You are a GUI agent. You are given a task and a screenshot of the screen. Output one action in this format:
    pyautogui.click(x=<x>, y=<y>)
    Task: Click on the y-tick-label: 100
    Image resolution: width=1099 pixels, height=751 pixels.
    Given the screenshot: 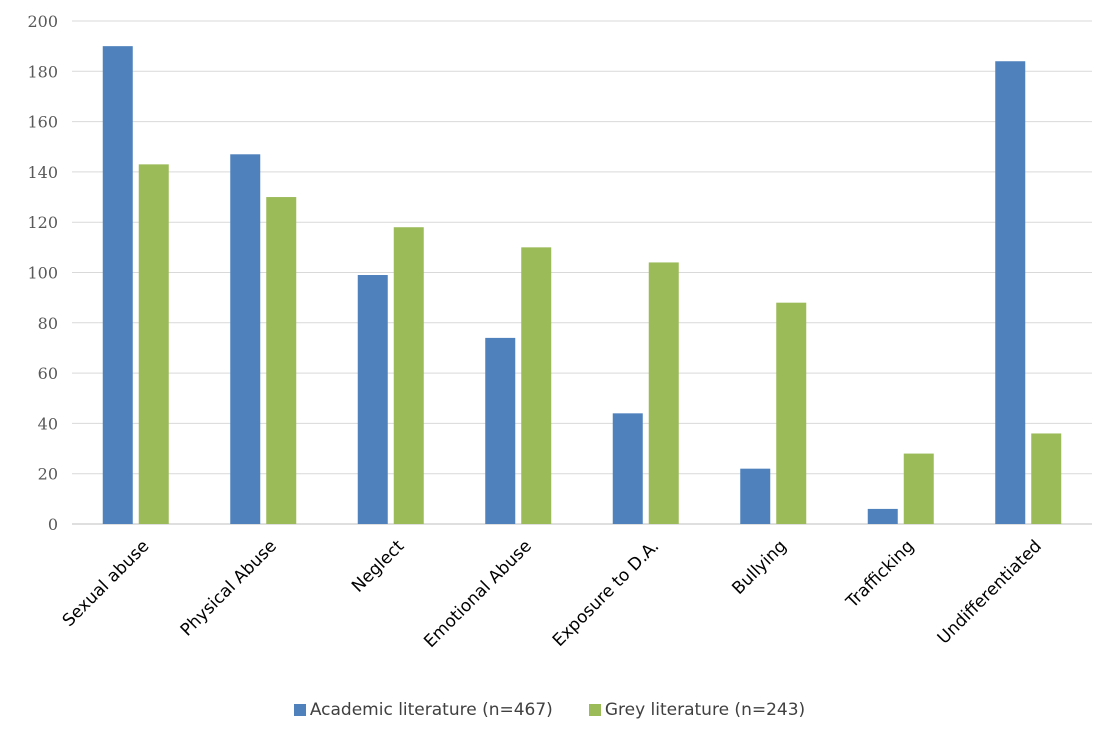 What is the action you would take?
    pyautogui.click(x=42, y=273)
    